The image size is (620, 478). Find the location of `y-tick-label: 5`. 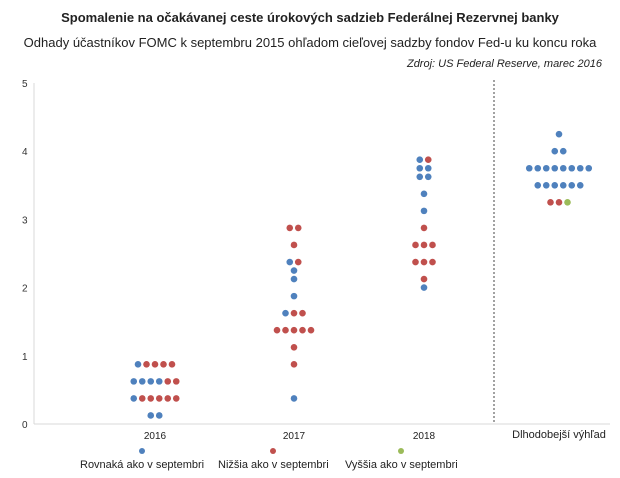

y-tick-label: 5 is located at coordinates (25, 84).